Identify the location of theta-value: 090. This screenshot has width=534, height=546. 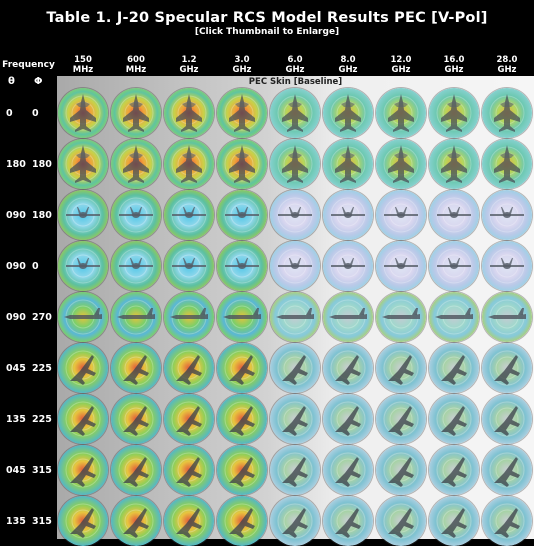
(16, 215).